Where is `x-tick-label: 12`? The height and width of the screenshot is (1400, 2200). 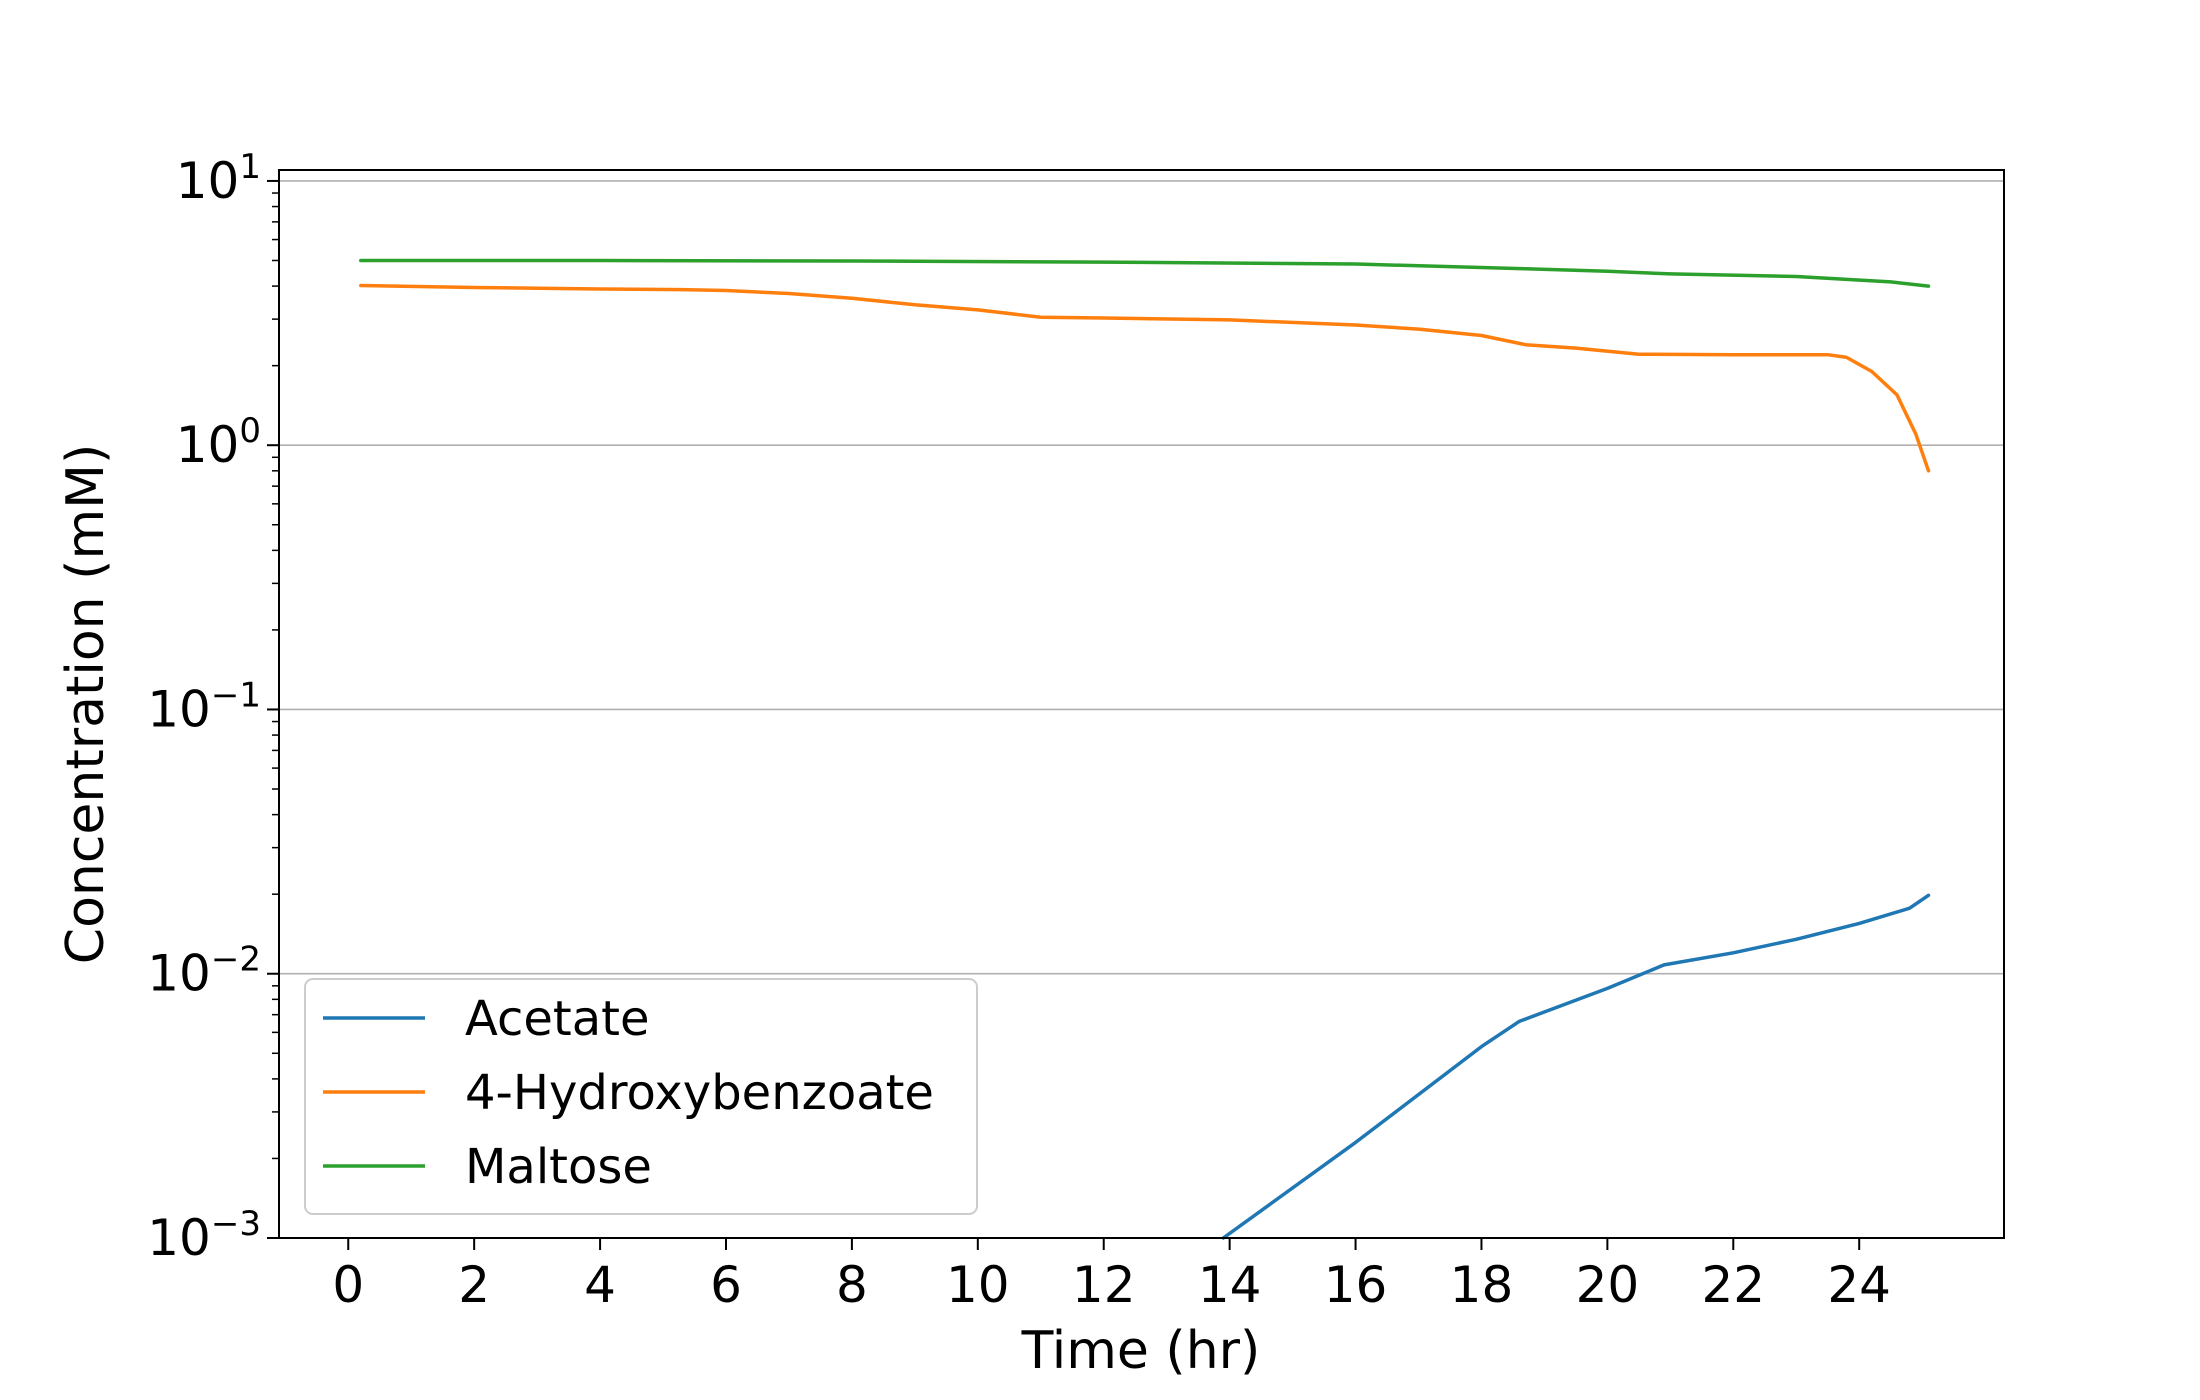 x-tick-label: 12 is located at coordinates (1104, 1285).